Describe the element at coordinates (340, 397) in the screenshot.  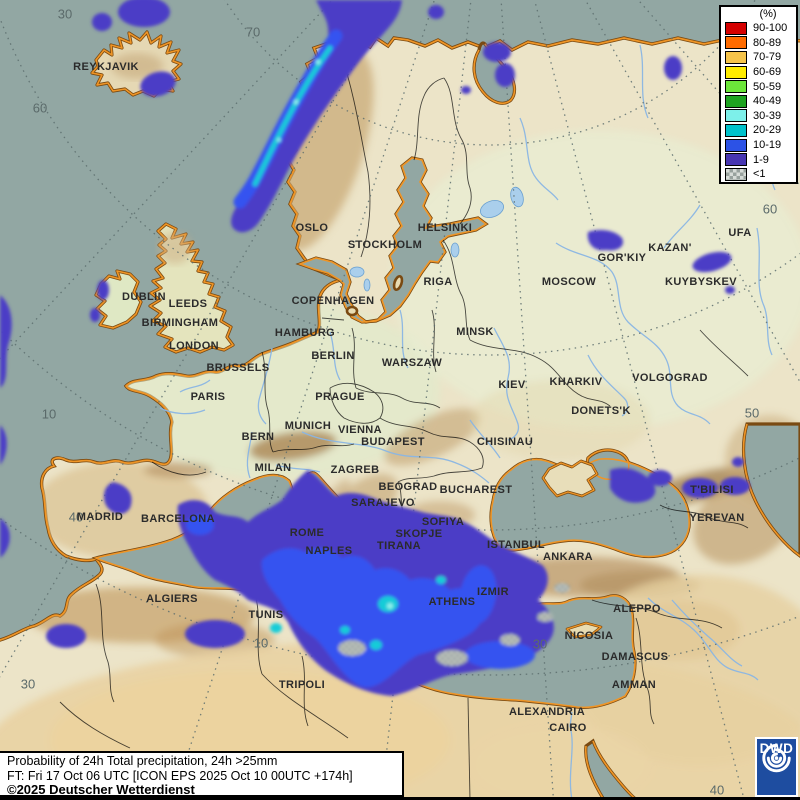
I see `city-label-prague: PRAGUE` at that location.